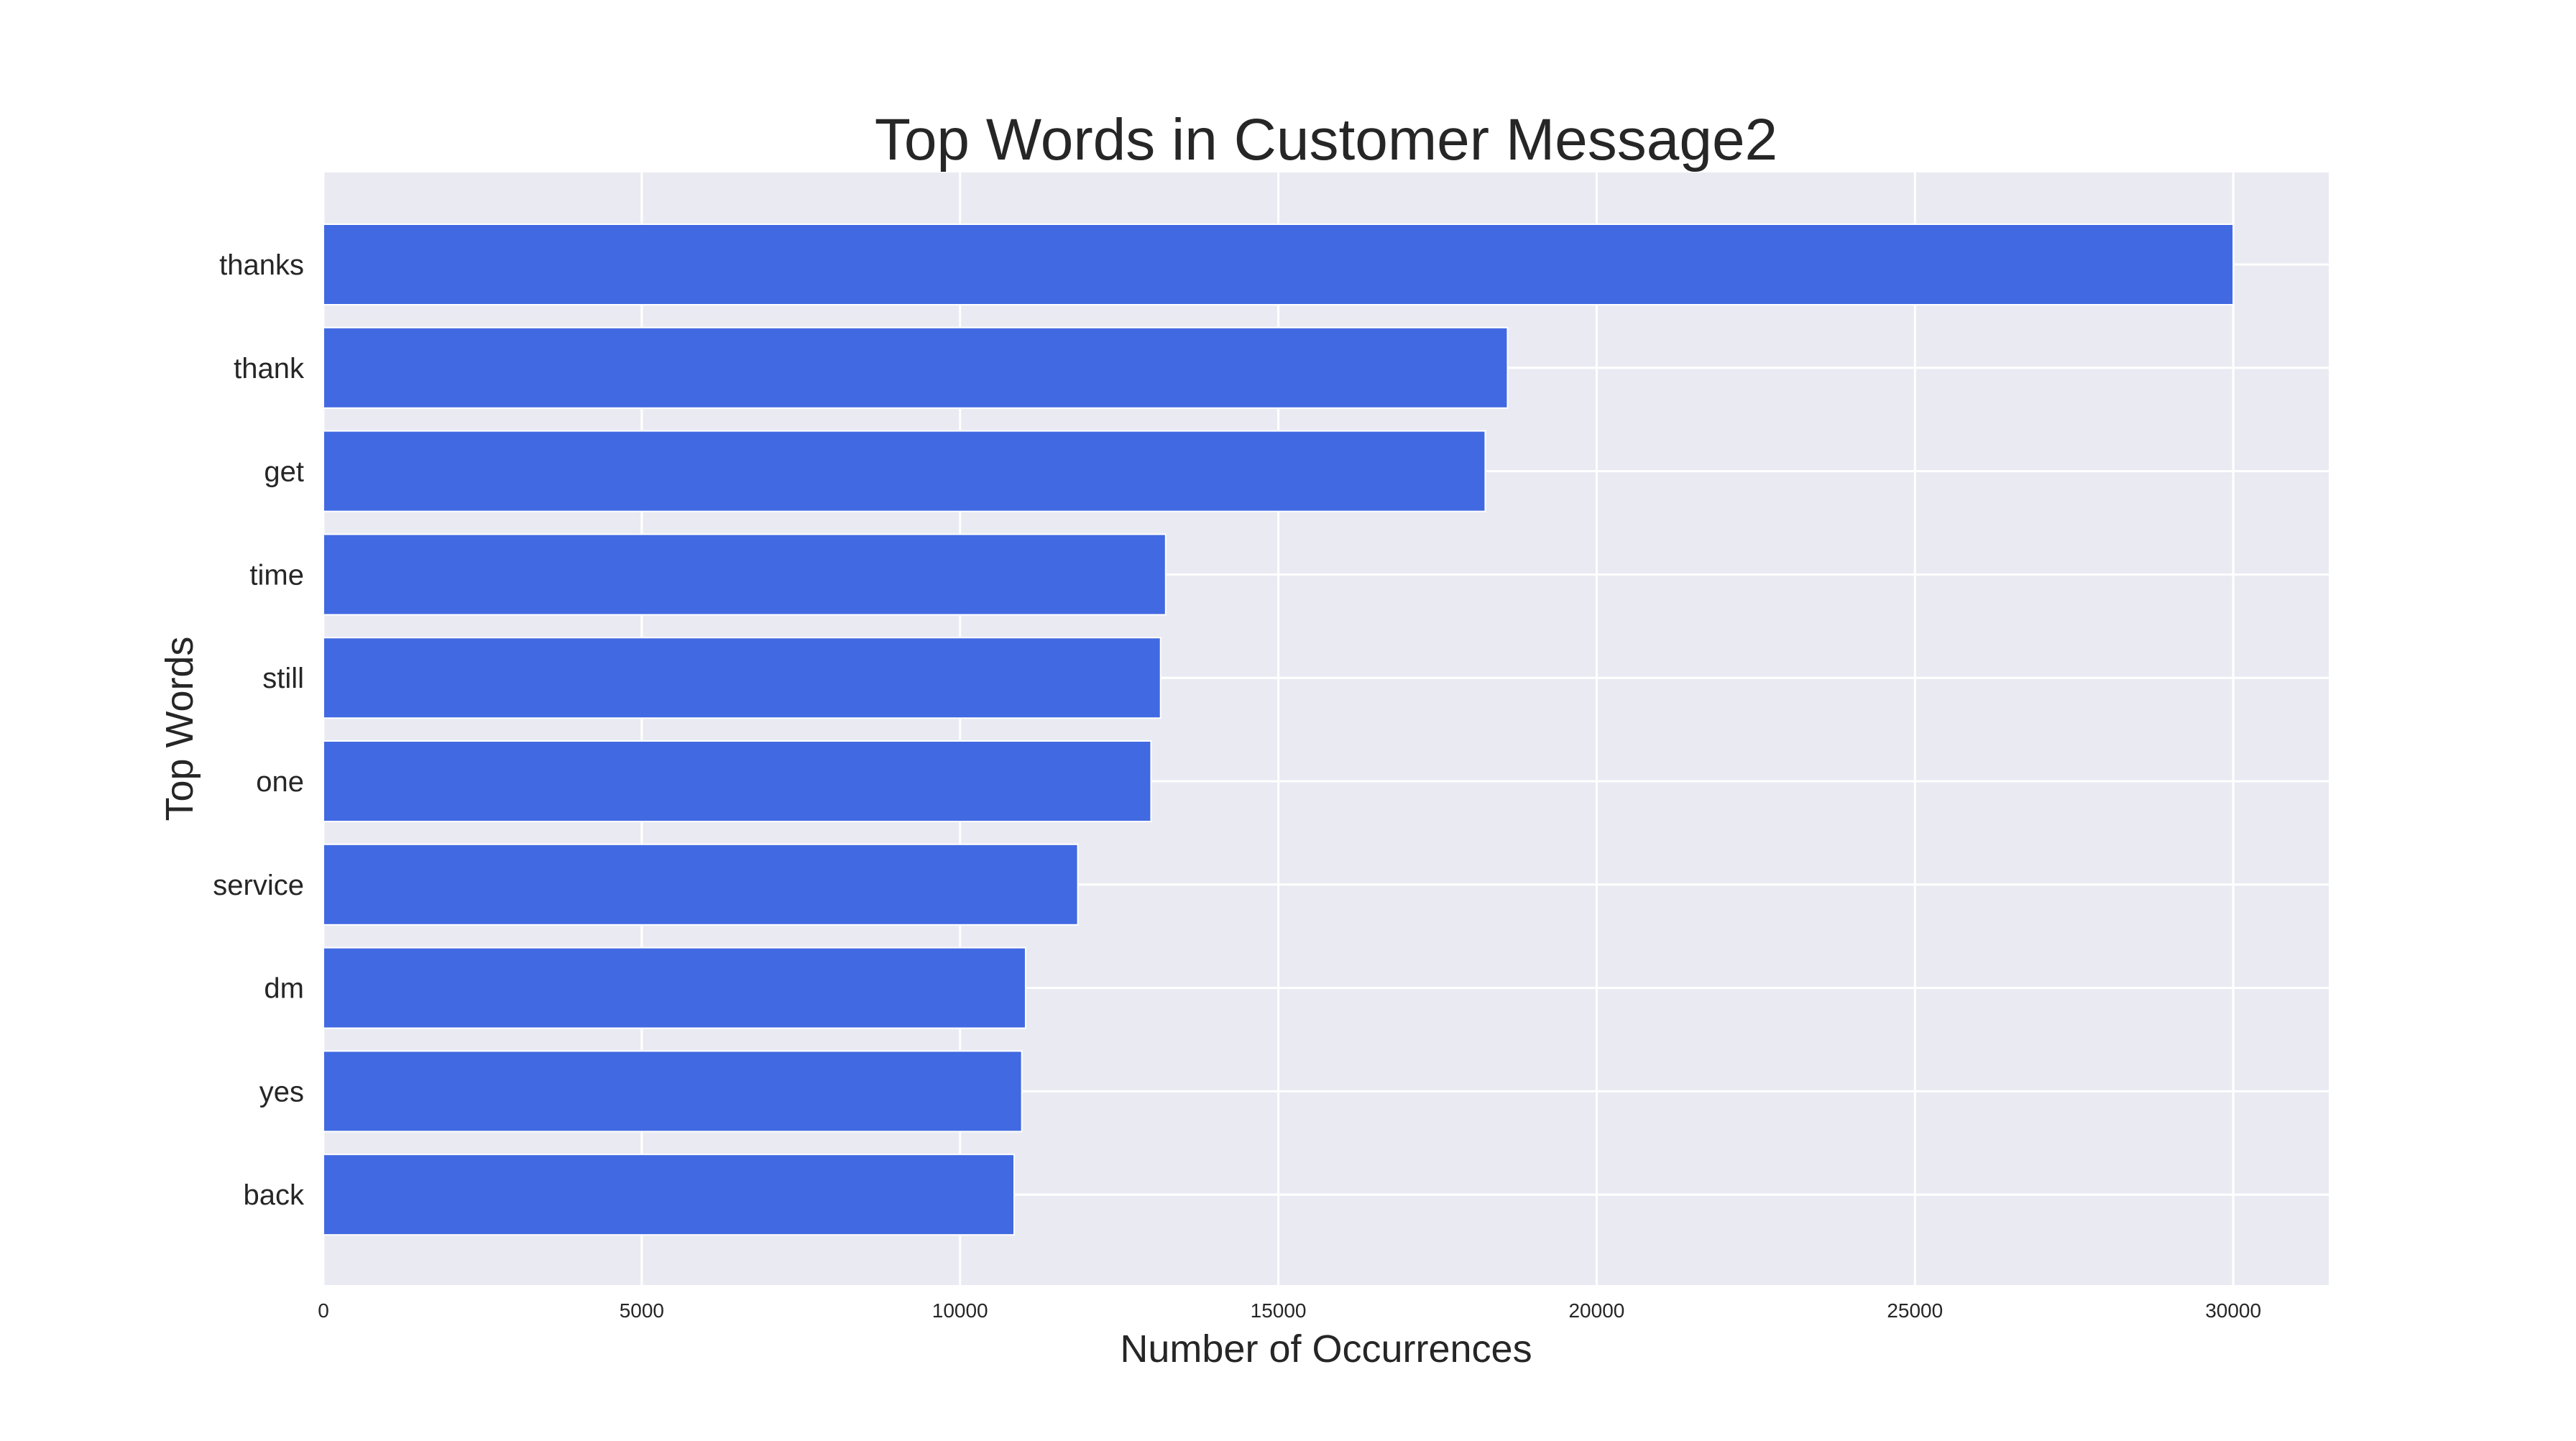 Image resolution: width=2576 pixels, height=1441 pixels. Describe the element at coordinates (904, 471) in the screenshot. I see `bar-get` at that location.